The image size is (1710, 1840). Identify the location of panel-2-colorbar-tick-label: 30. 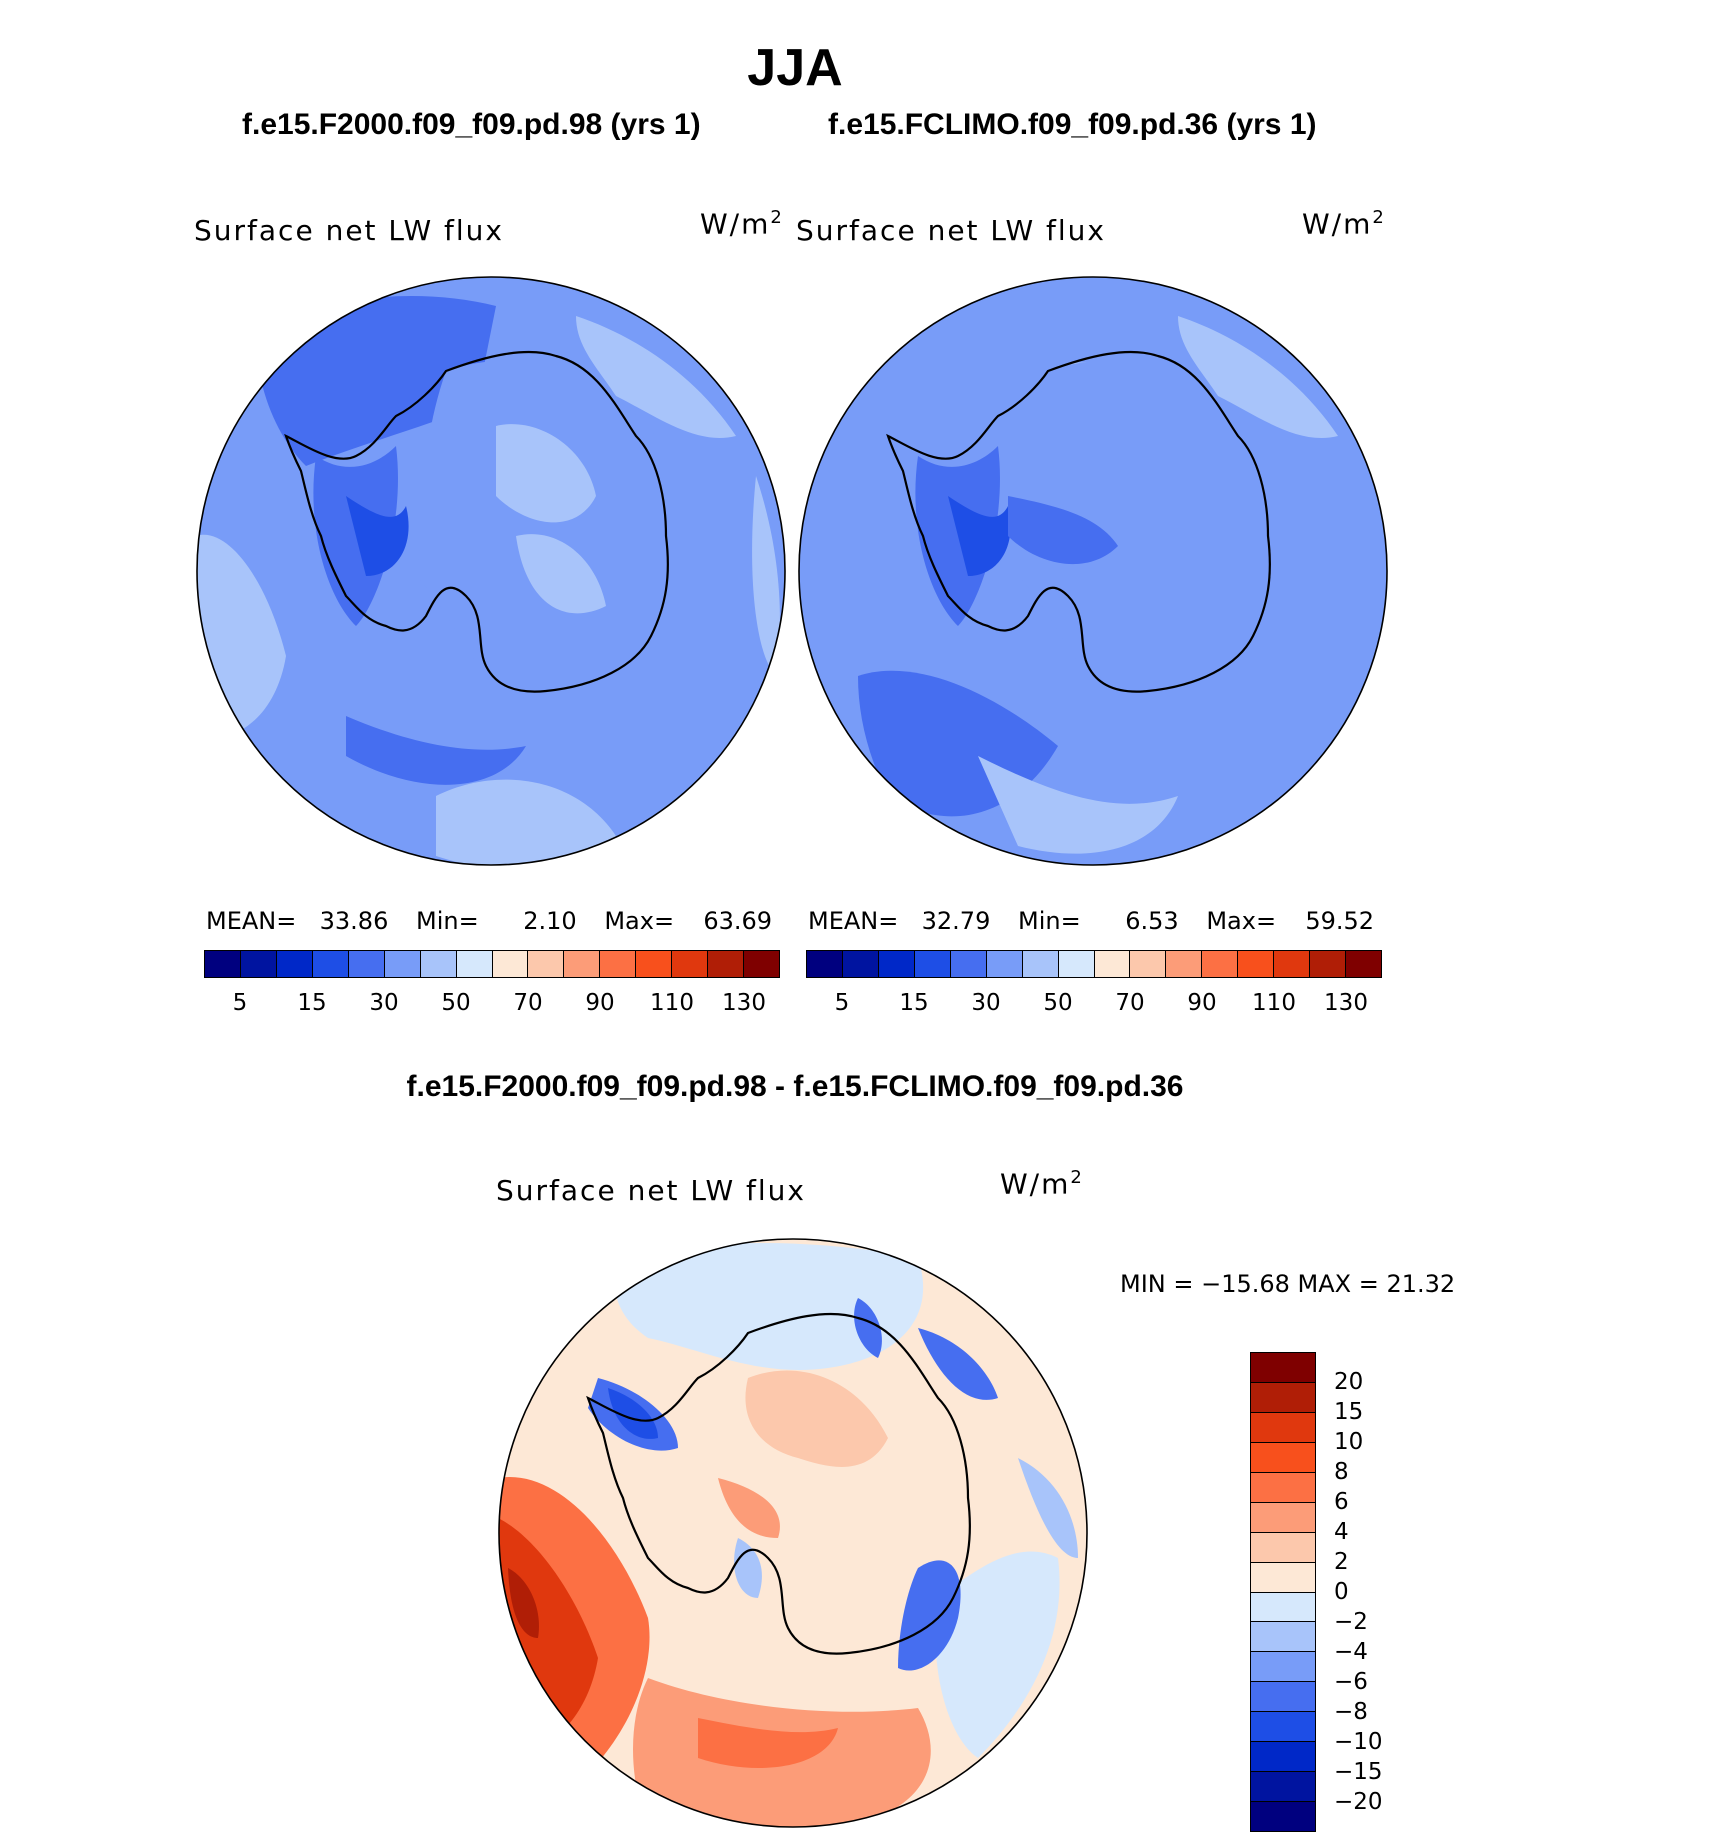
(986, 1003).